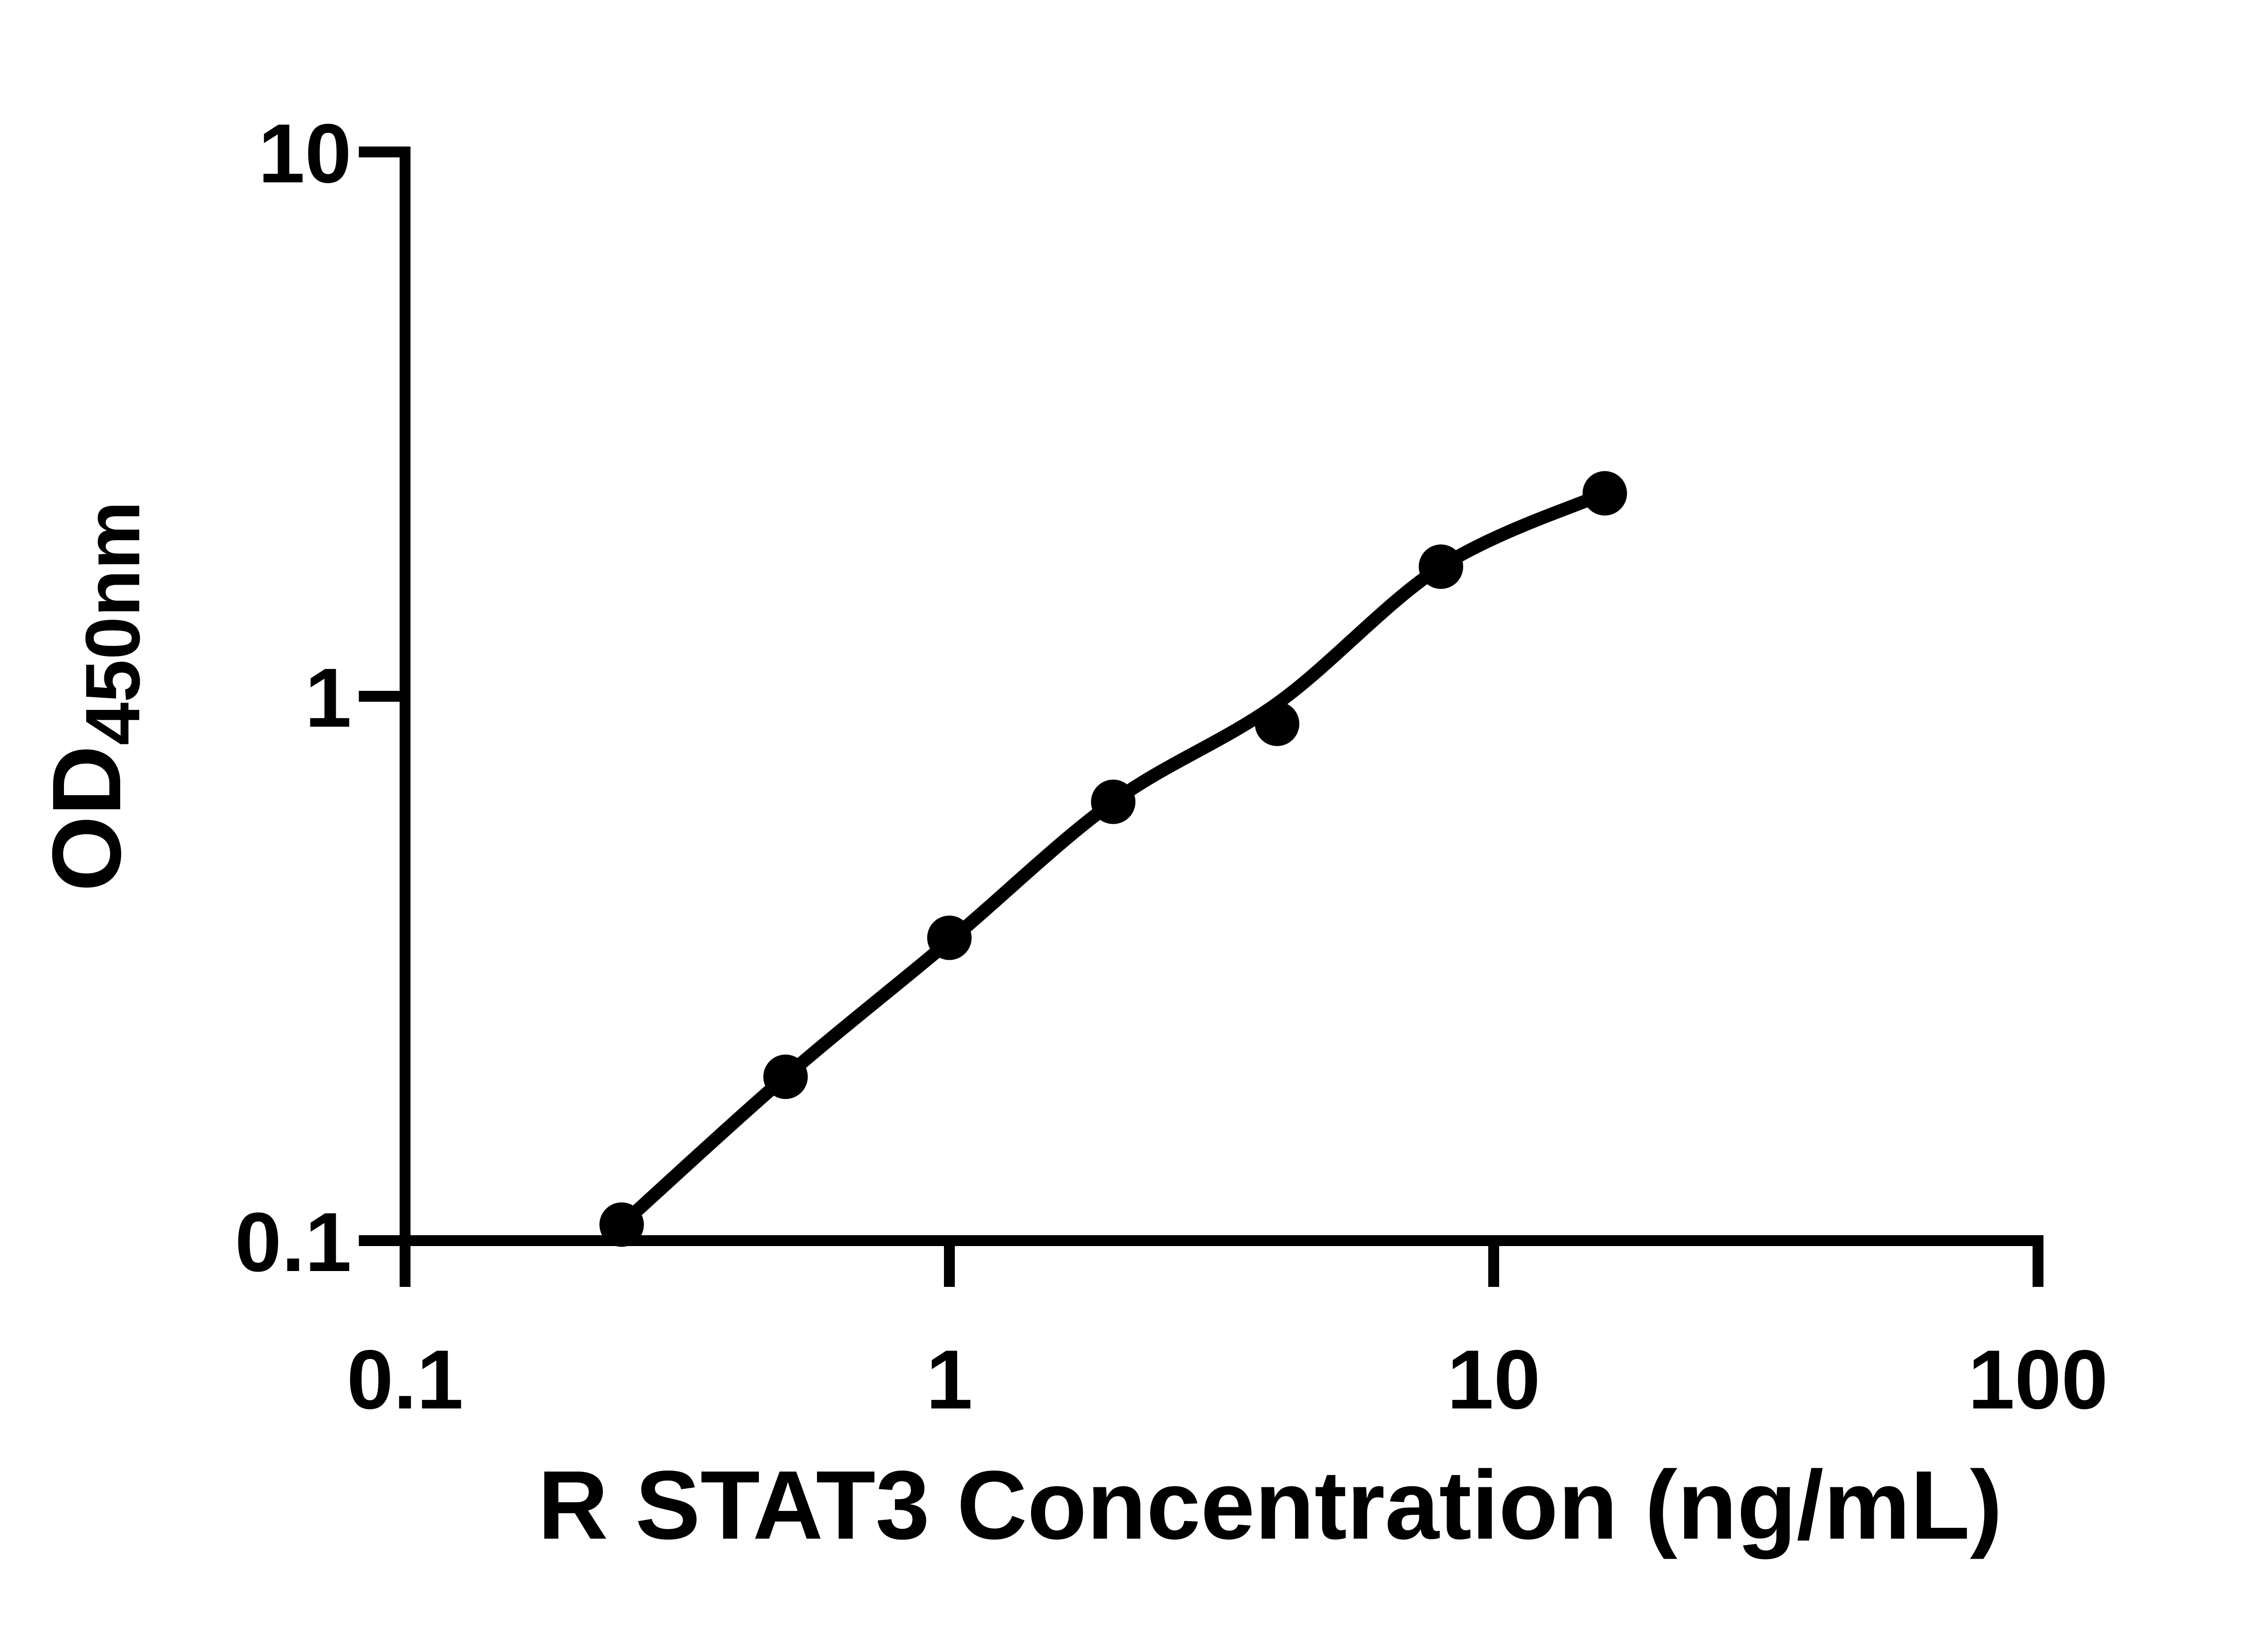 This screenshot has width=2268, height=1633. Describe the element at coordinates (405, 1380) in the screenshot. I see `x-tick-label: 0.1` at that location.